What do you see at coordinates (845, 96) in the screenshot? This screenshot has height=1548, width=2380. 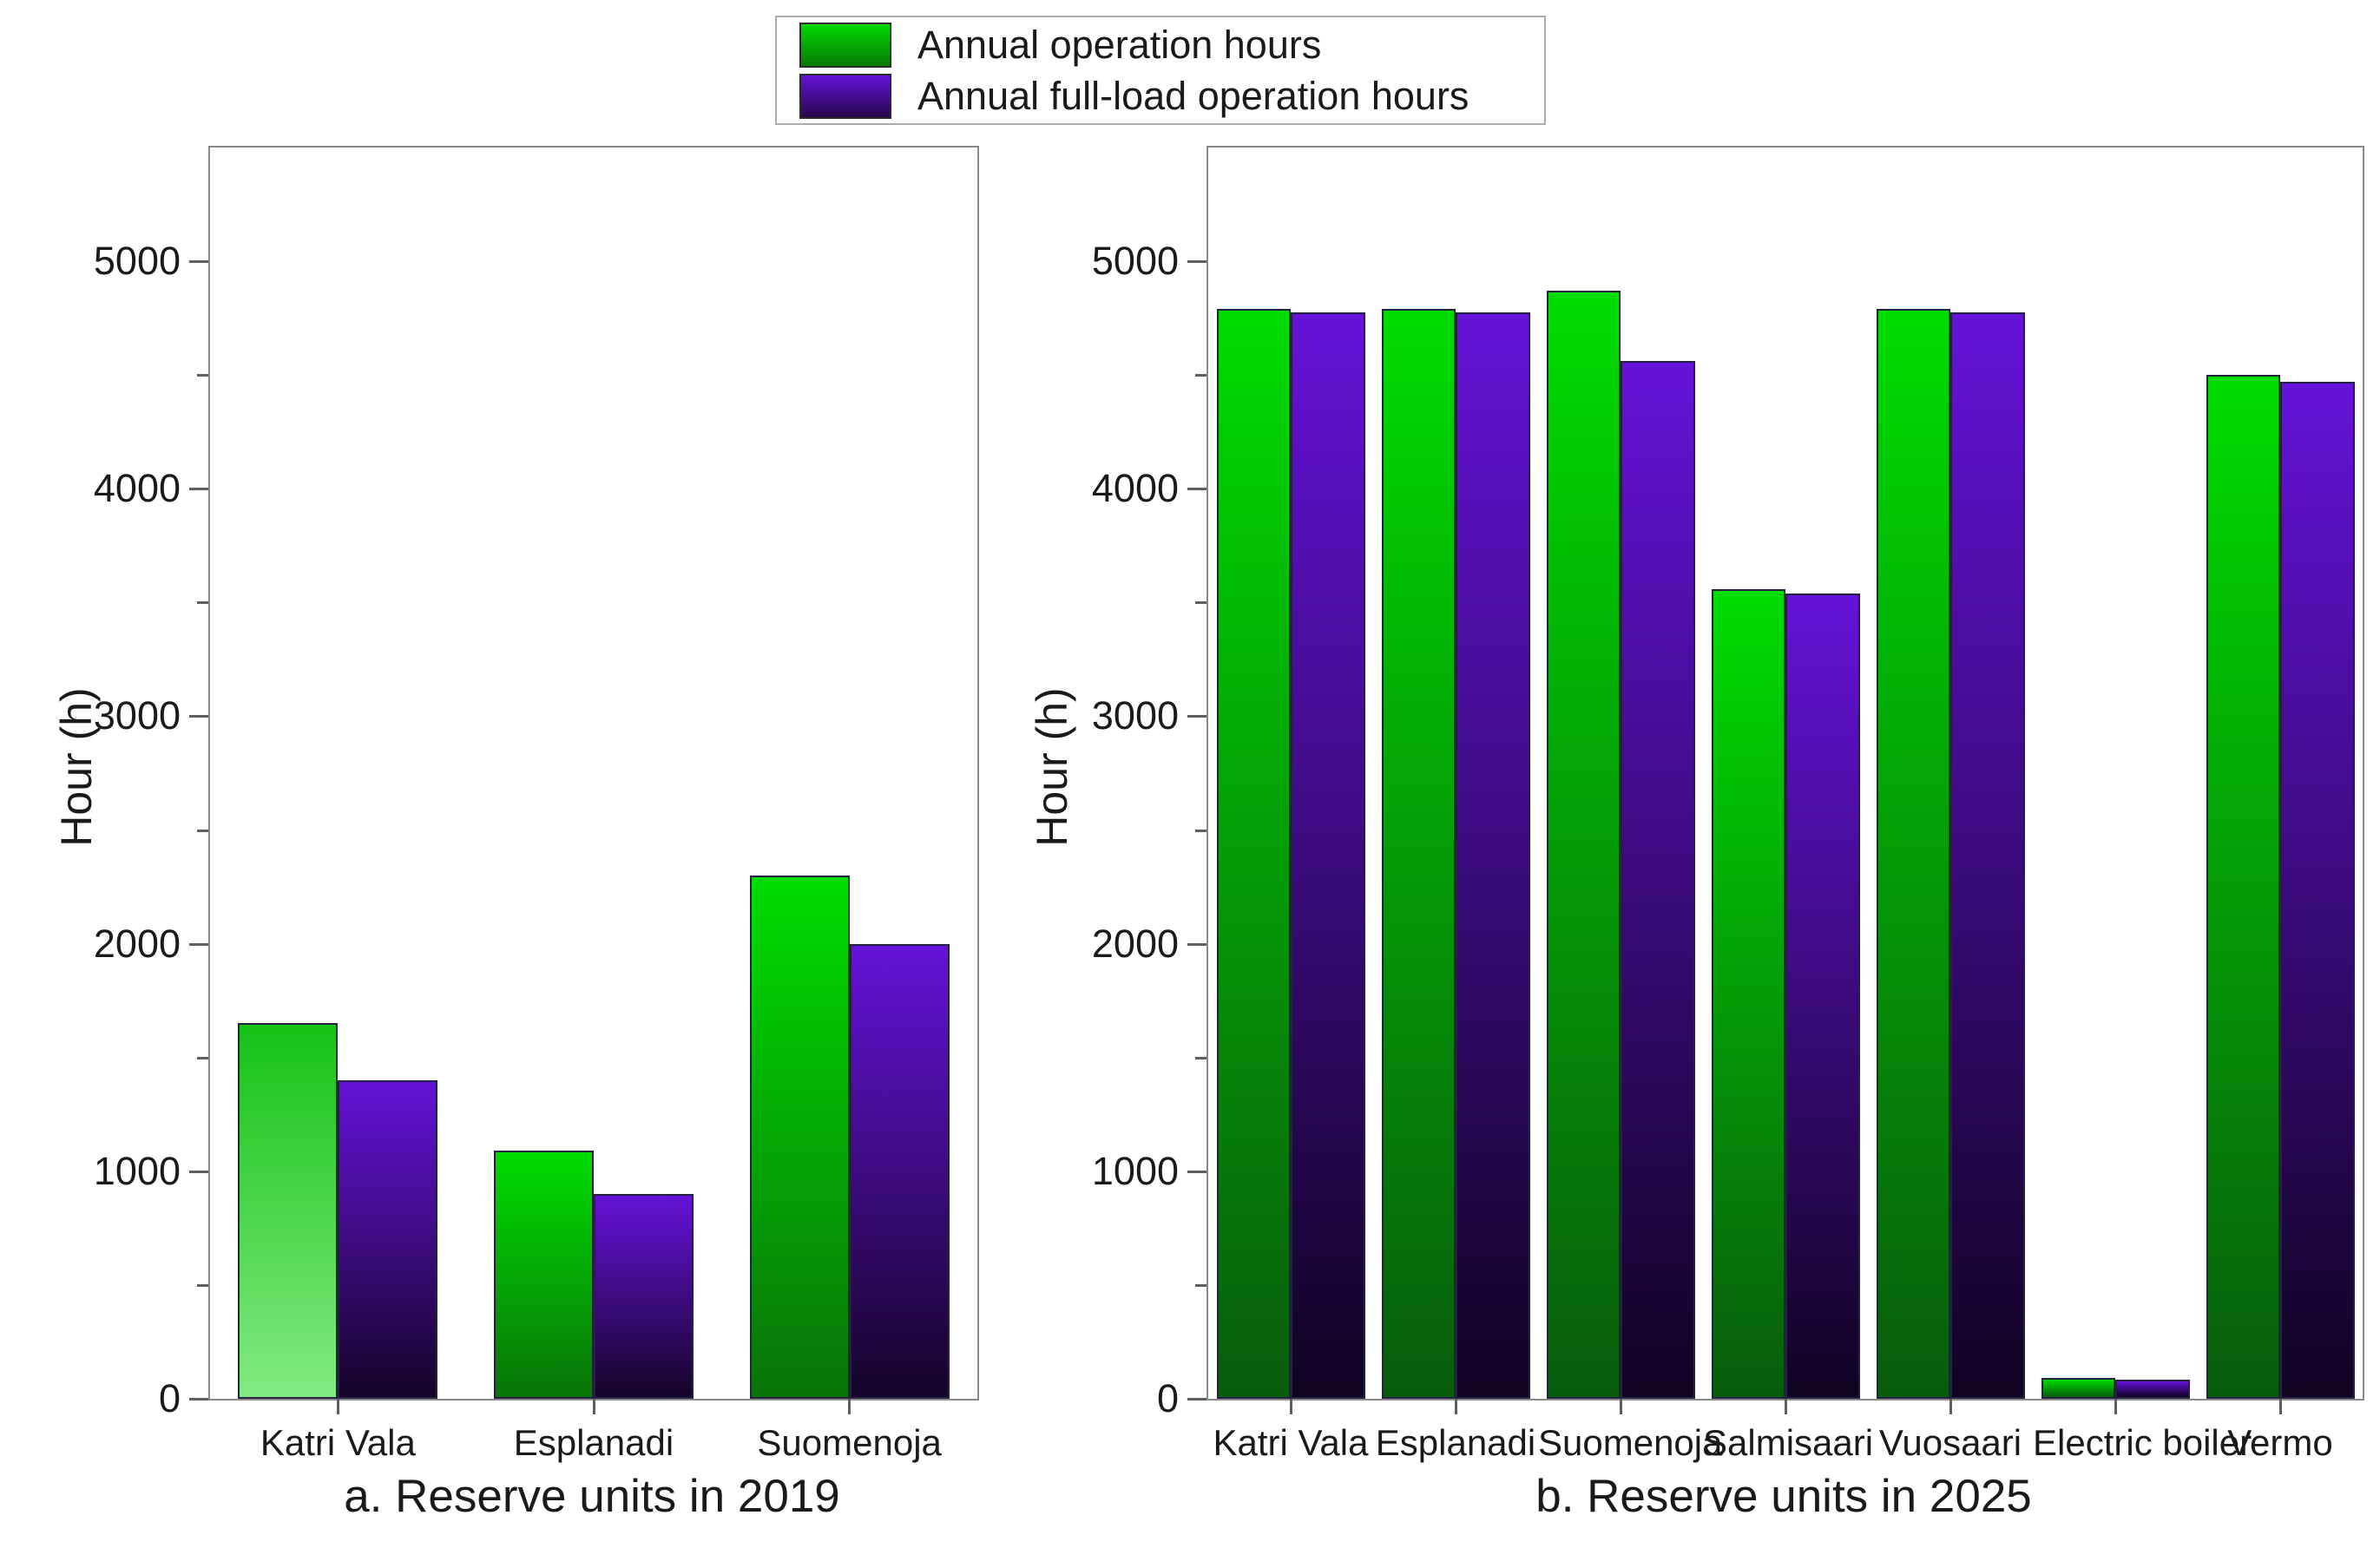 I see `purple-swatch-icon` at bounding box center [845, 96].